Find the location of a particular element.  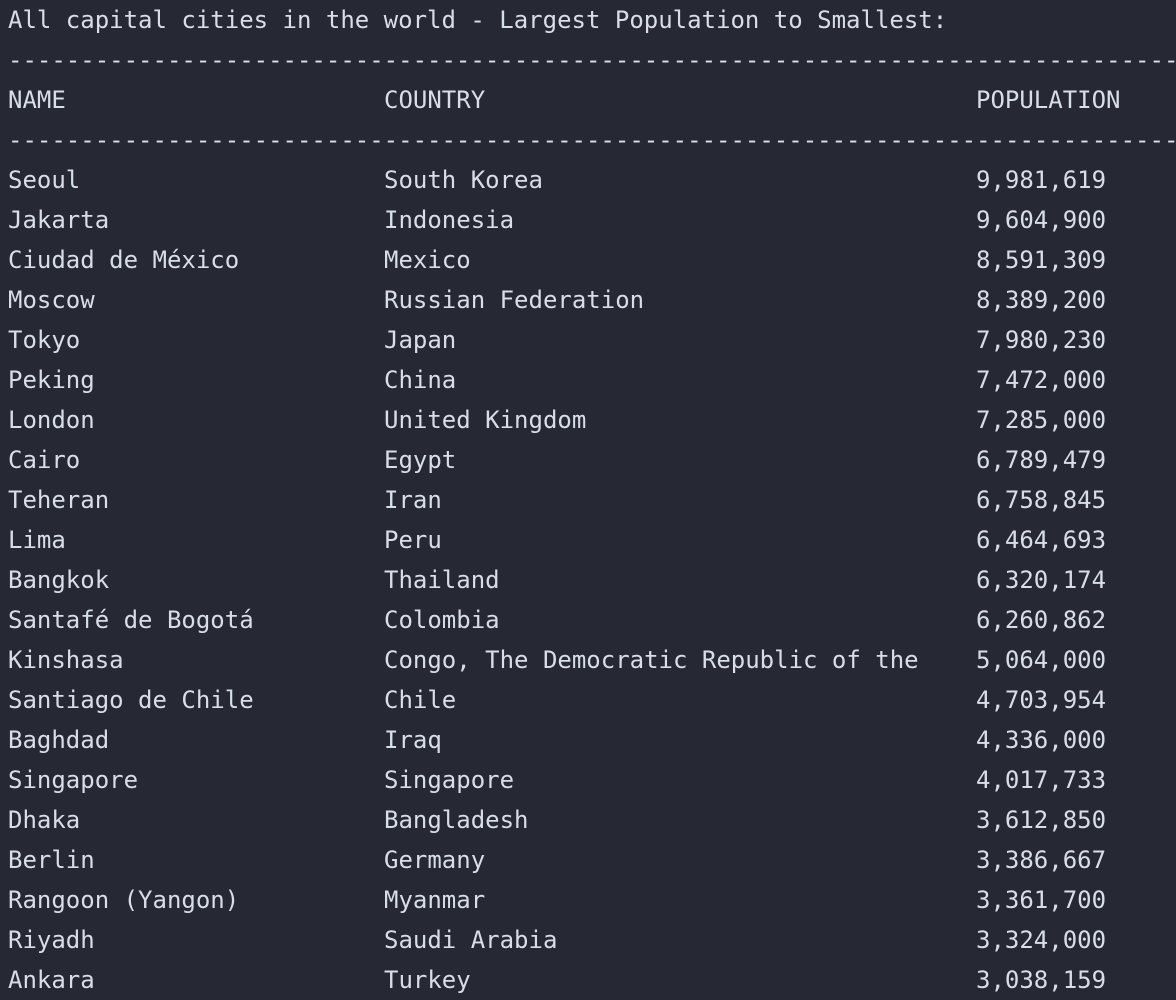

row-country: Turkey is located at coordinates (427, 980).